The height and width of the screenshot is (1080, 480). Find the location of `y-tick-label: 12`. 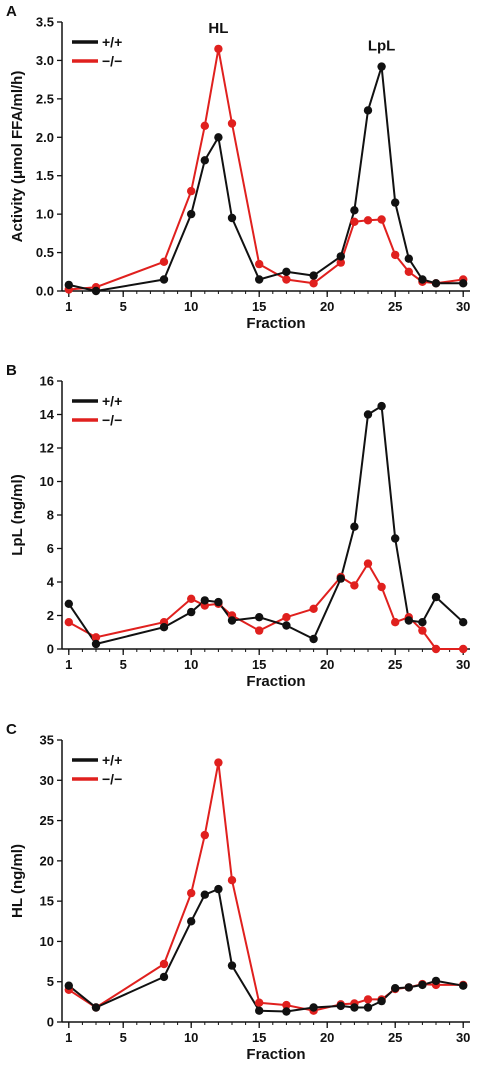

y-tick-label: 12 is located at coordinates (47, 448).